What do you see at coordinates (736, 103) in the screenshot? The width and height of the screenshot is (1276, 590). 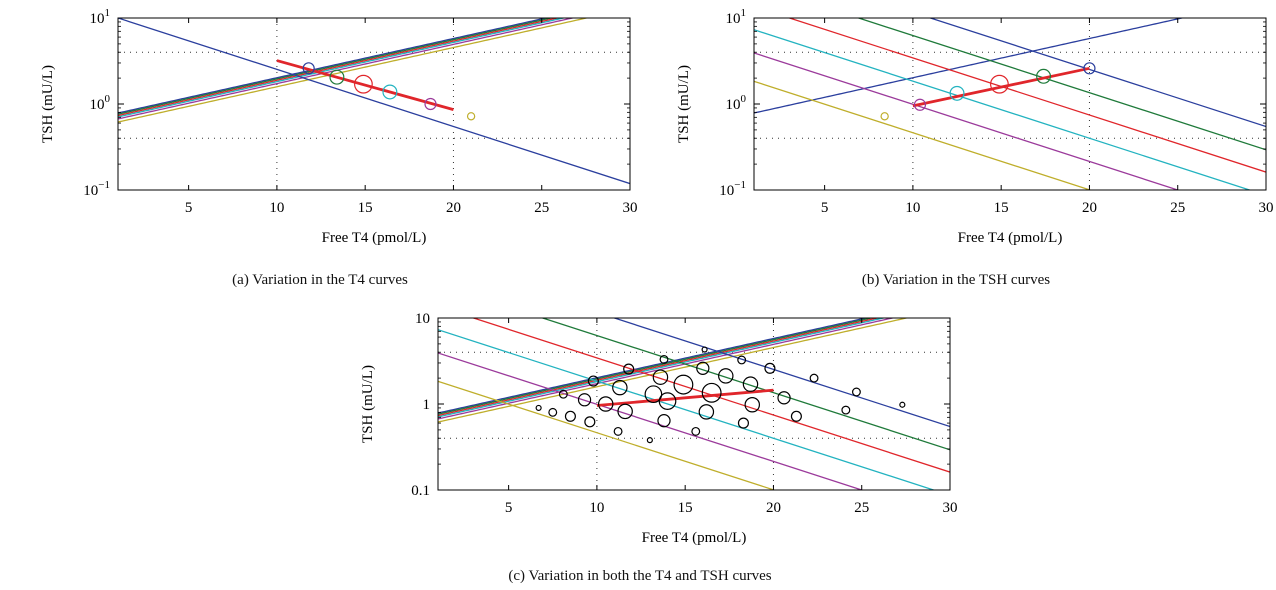 I see `y-tick-label: 10⁰` at bounding box center [736, 103].